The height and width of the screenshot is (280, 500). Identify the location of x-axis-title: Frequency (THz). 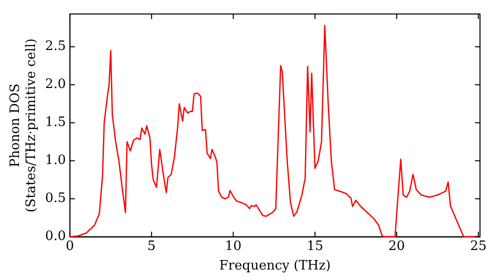
(275, 266).